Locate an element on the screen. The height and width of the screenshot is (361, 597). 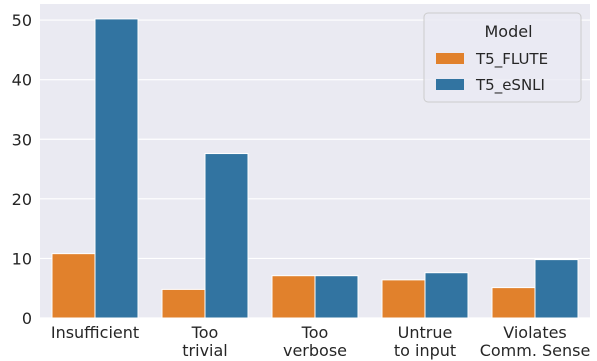
x-tick-label: trivial is located at coordinates (204, 350).